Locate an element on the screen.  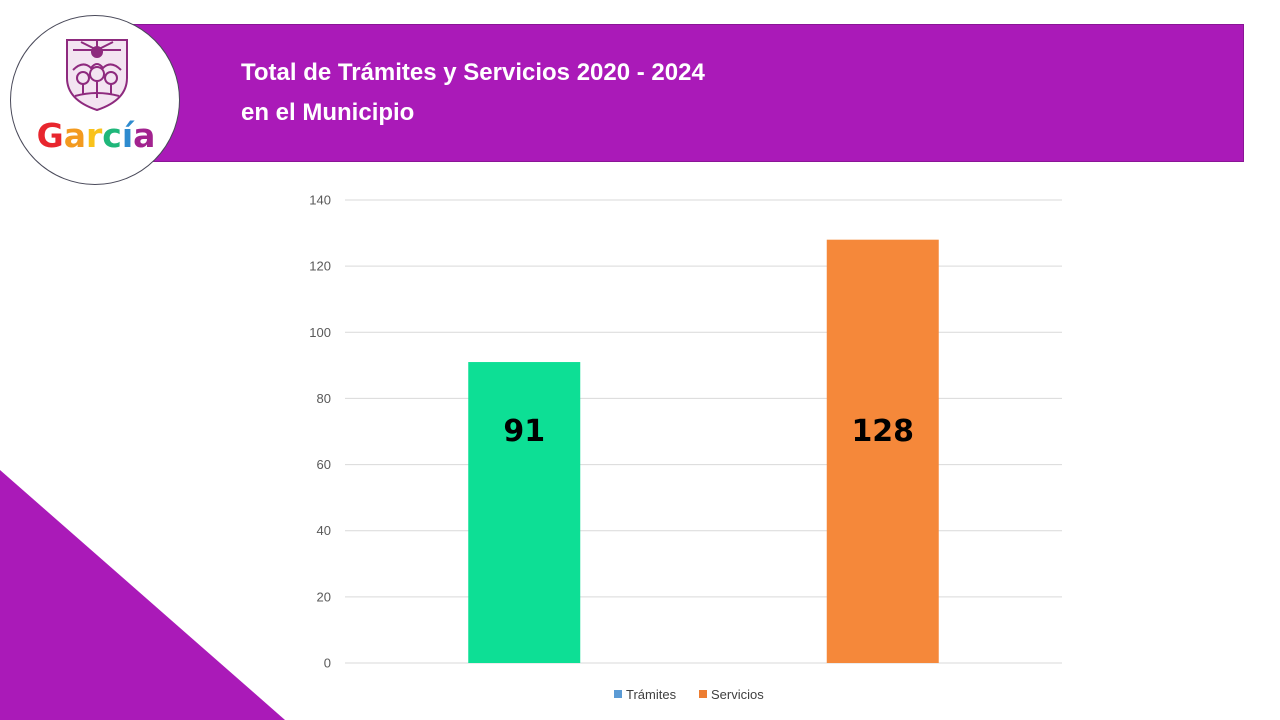
logo-wordmark: García is located at coordinates (96, 135).